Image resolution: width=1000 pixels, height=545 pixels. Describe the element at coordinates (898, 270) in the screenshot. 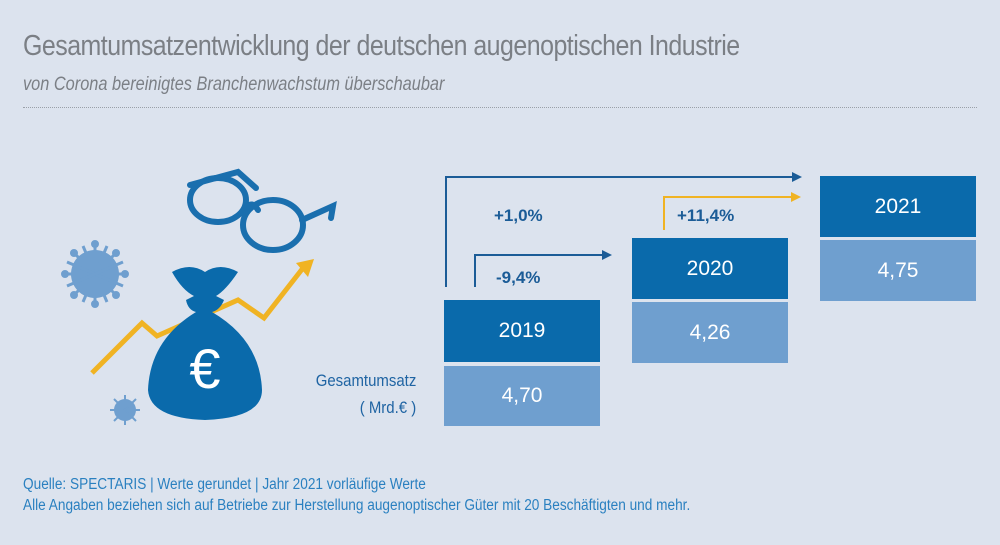

I see `value-box-2021: 4,75` at that location.